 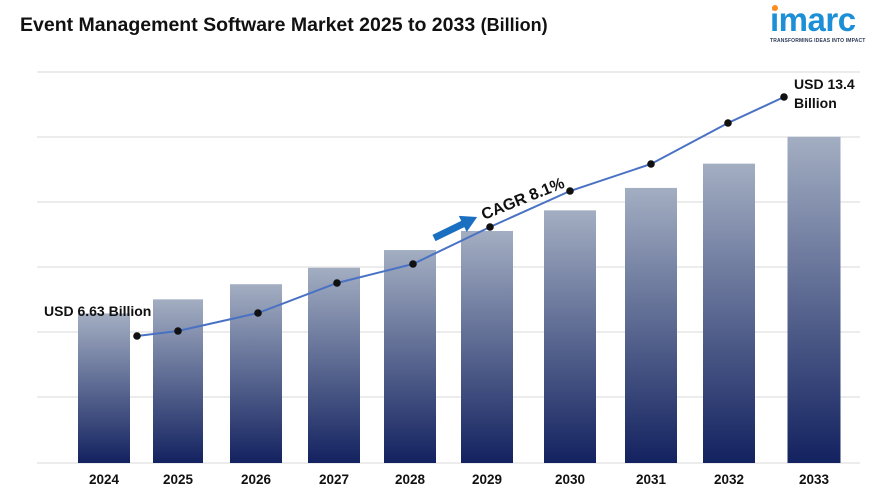 What do you see at coordinates (413, 264) in the screenshot?
I see `trend-marker-2028` at bounding box center [413, 264].